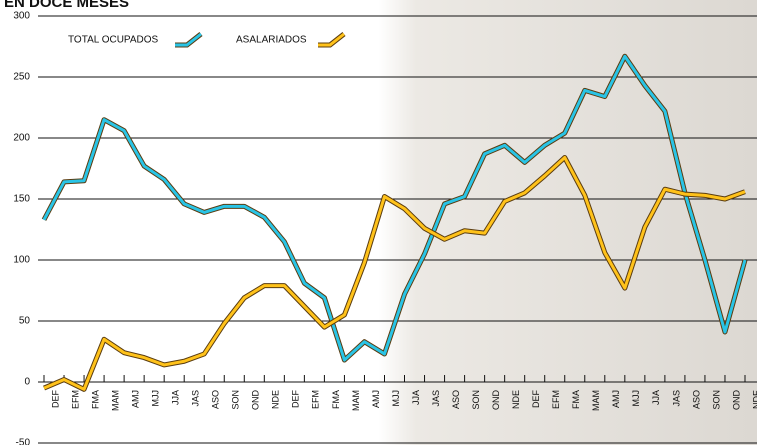 The height and width of the screenshot is (445, 757). What do you see at coordinates (21, 138) in the screenshot?
I see `y-tick-label: 200` at bounding box center [21, 138].